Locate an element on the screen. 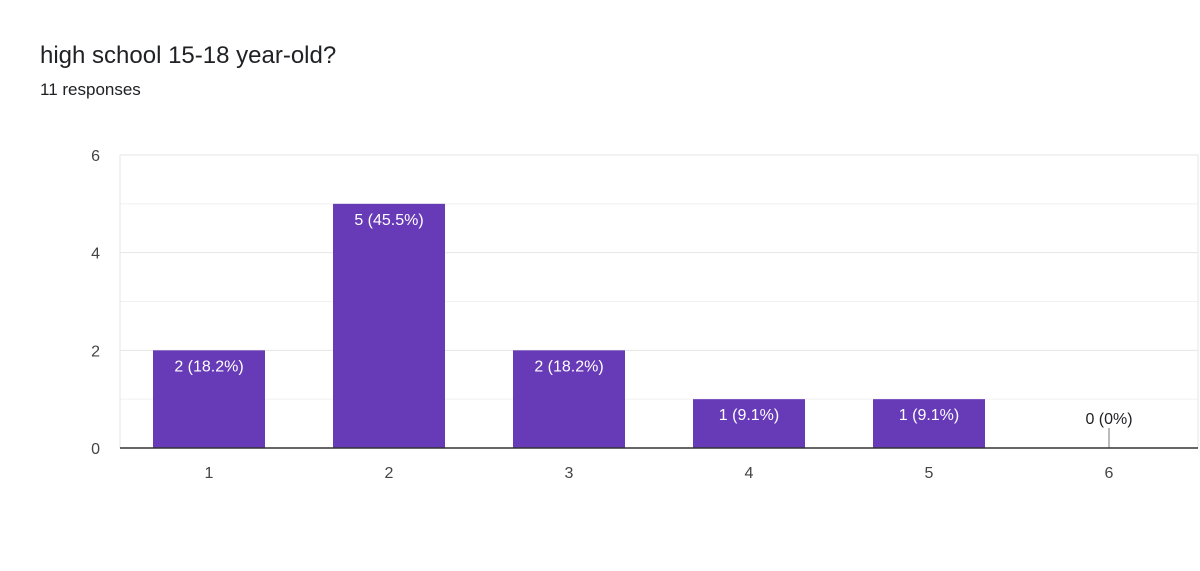 Image resolution: width=1200 pixels, height=571 pixels. y-tick-label: 6 is located at coordinates (95, 156).